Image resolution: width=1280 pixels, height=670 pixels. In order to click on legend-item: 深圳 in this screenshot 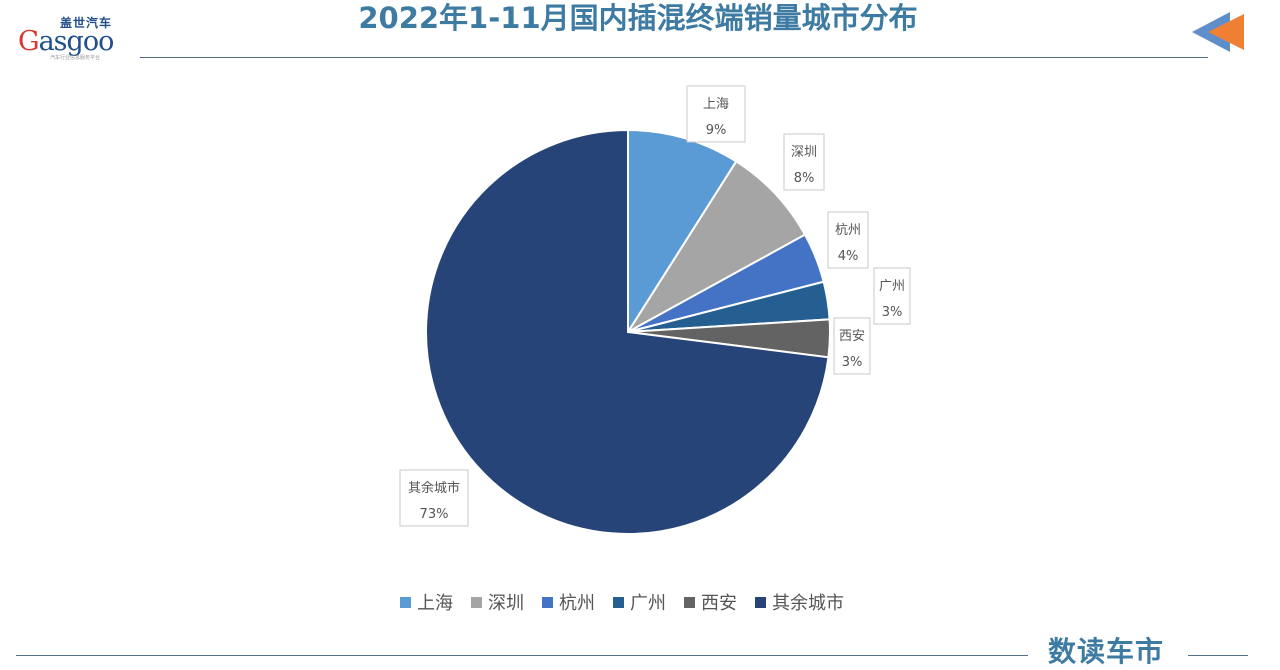, I will do `click(497, 602)`.